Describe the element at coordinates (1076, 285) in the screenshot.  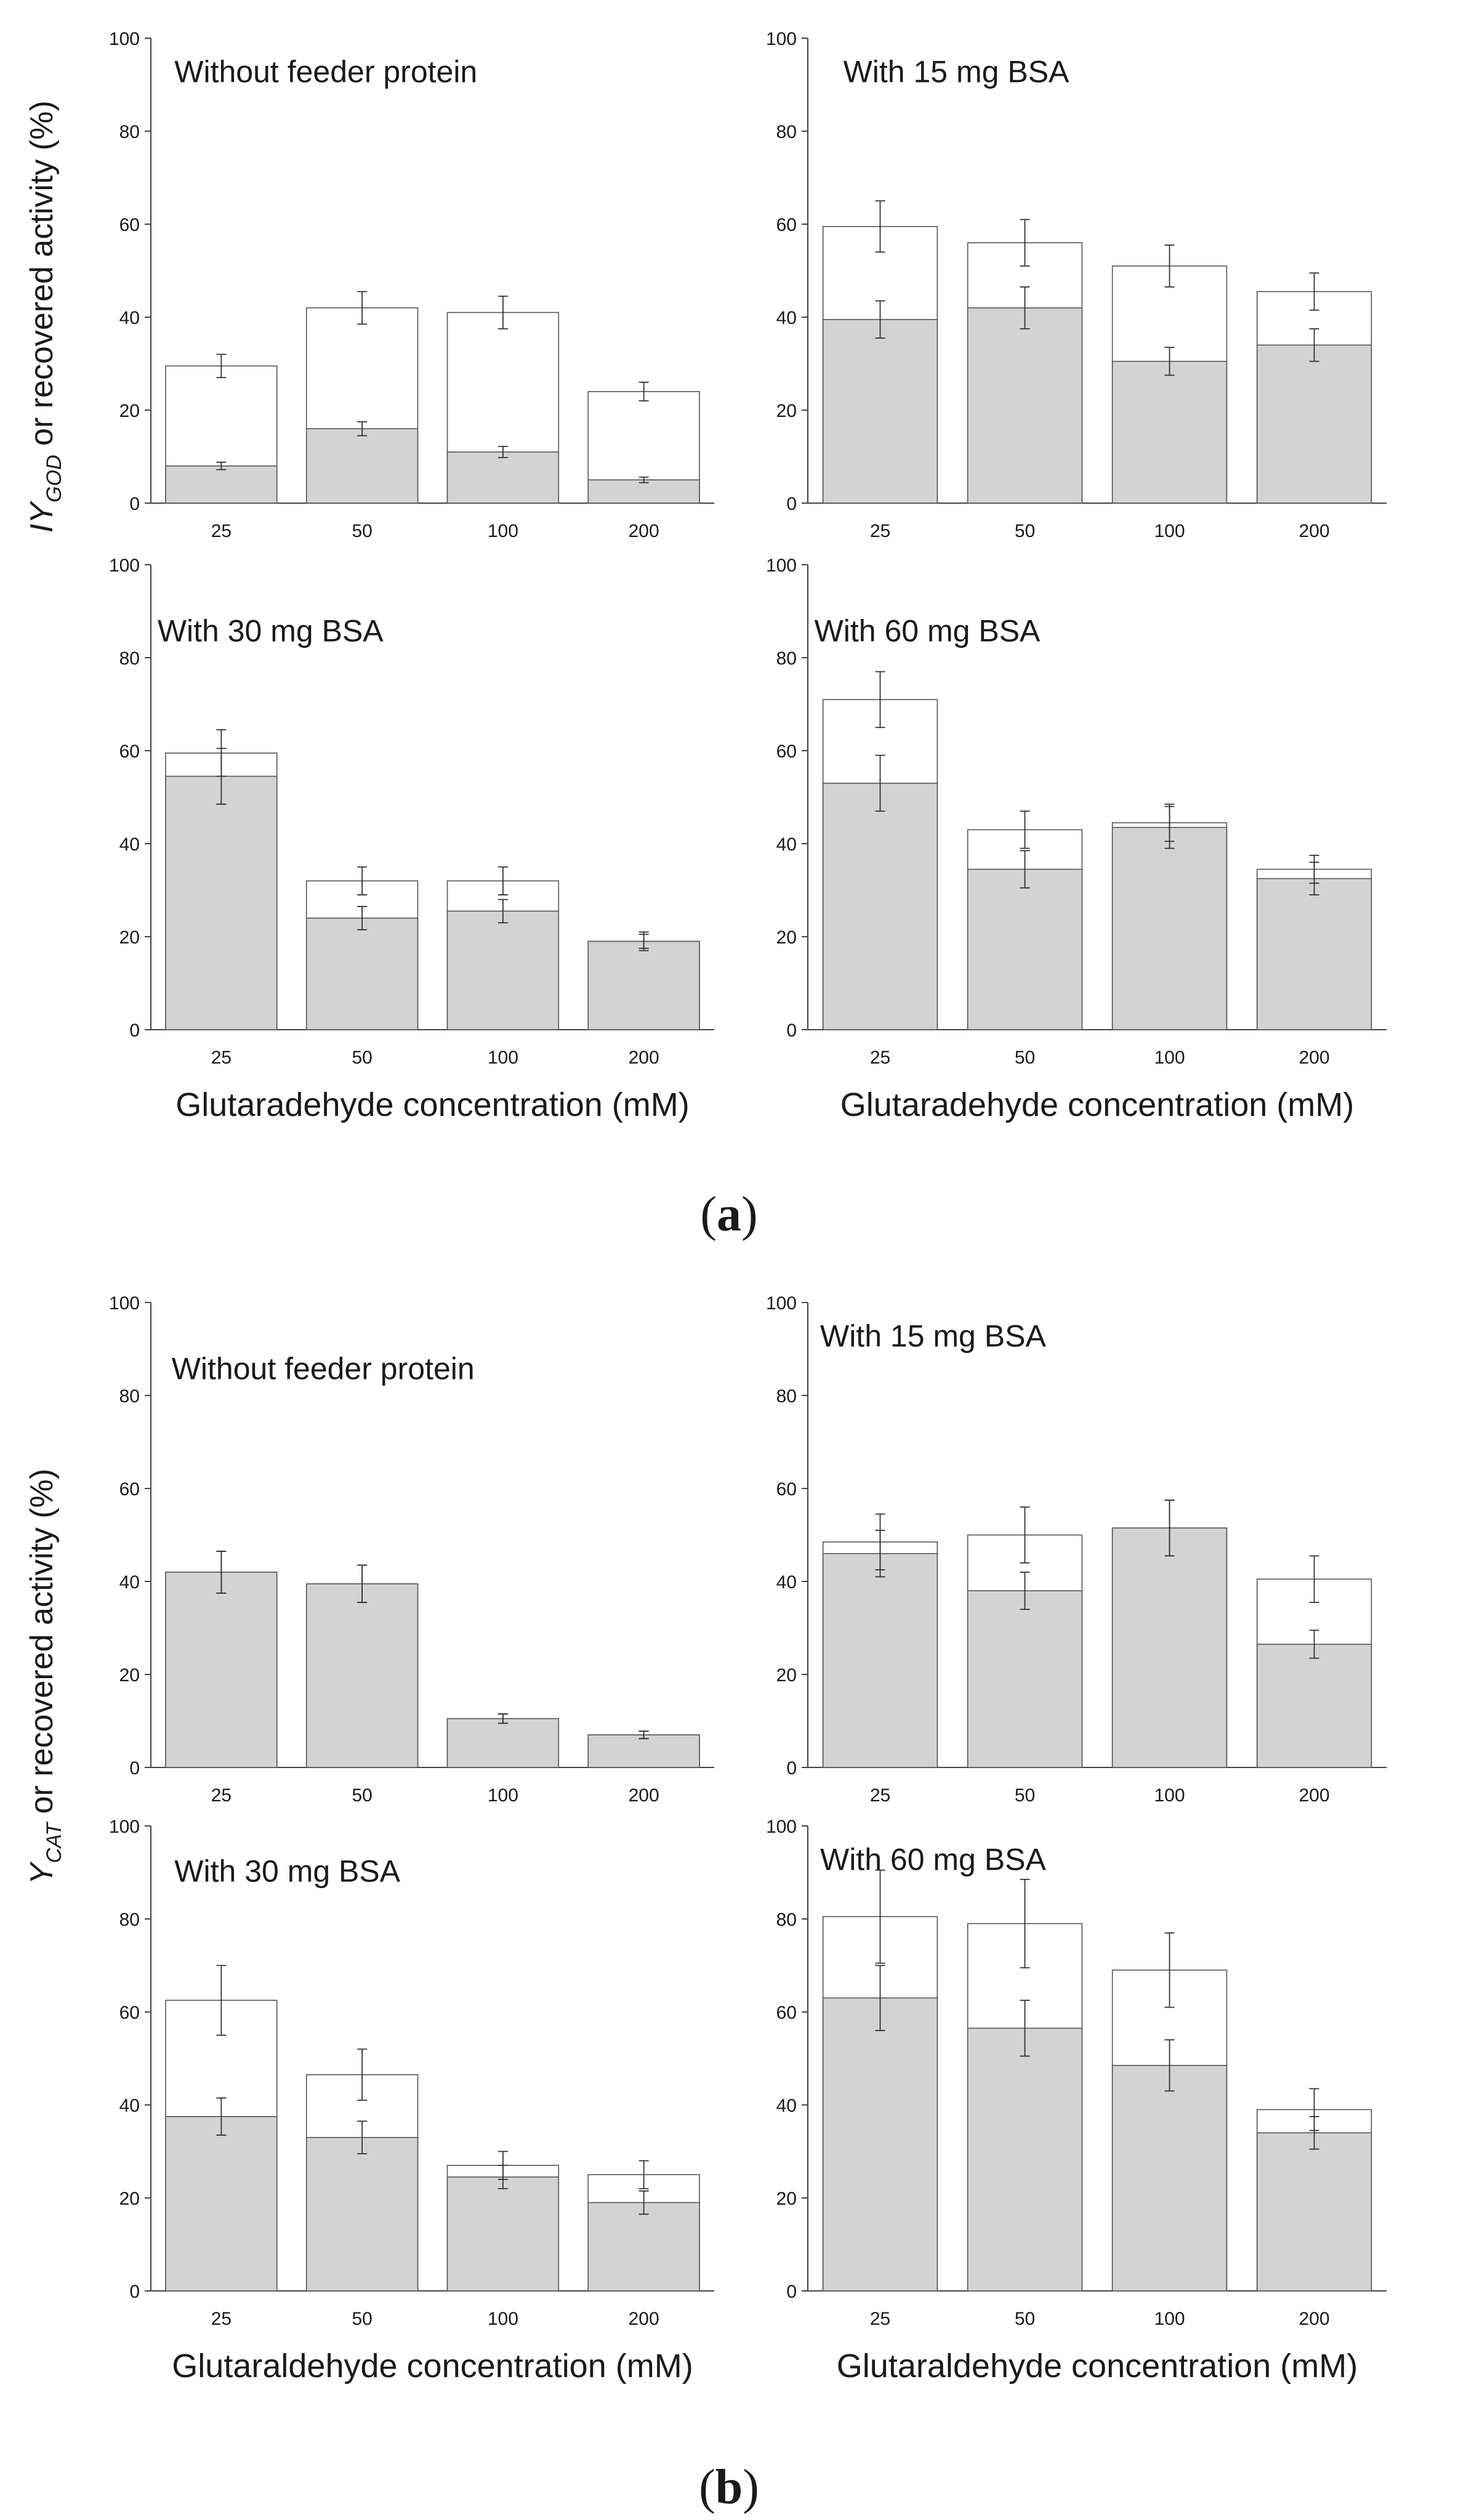
I see `panel-a-top-right: 0 20 40 60 80 100 25 50 100 200 With 15 mg BSA` at that location.